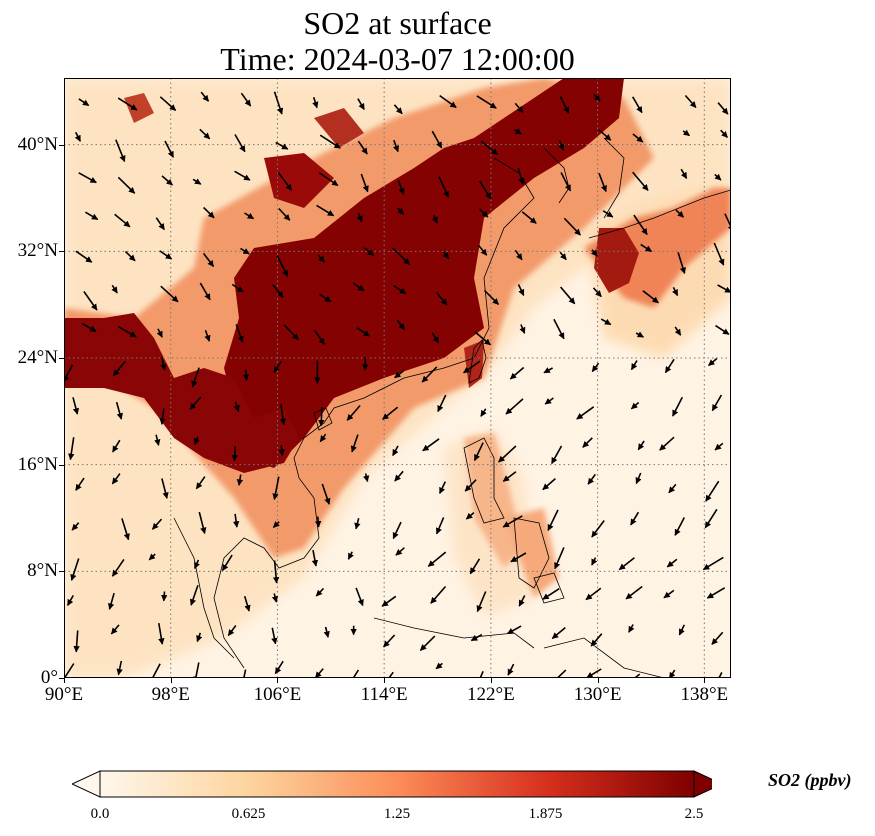 The image size is (875, 836). Describe the element at coordinates (170, 694) in the screenshot. I see `lon-tick-label: 98°E` at that location.